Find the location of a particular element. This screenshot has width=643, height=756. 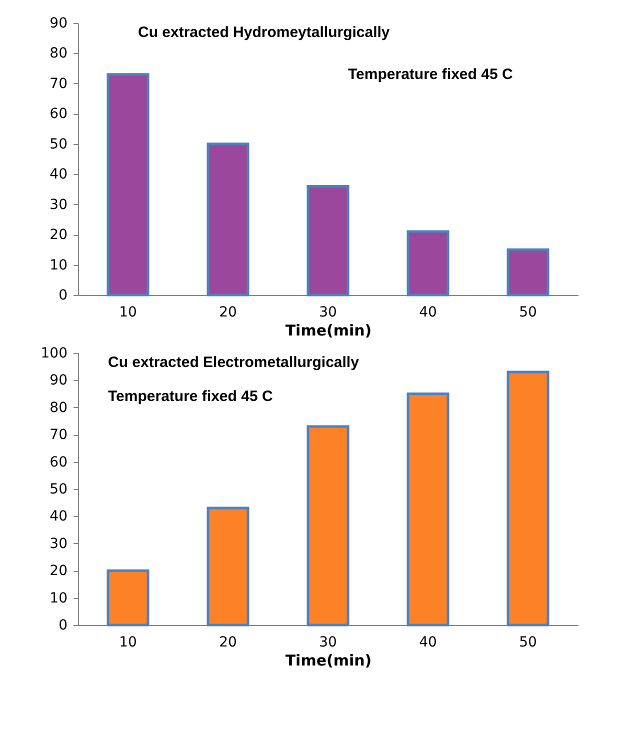

chart-title: Cu extracted Hydromeytallurgically is located at coordinates (264, 32).